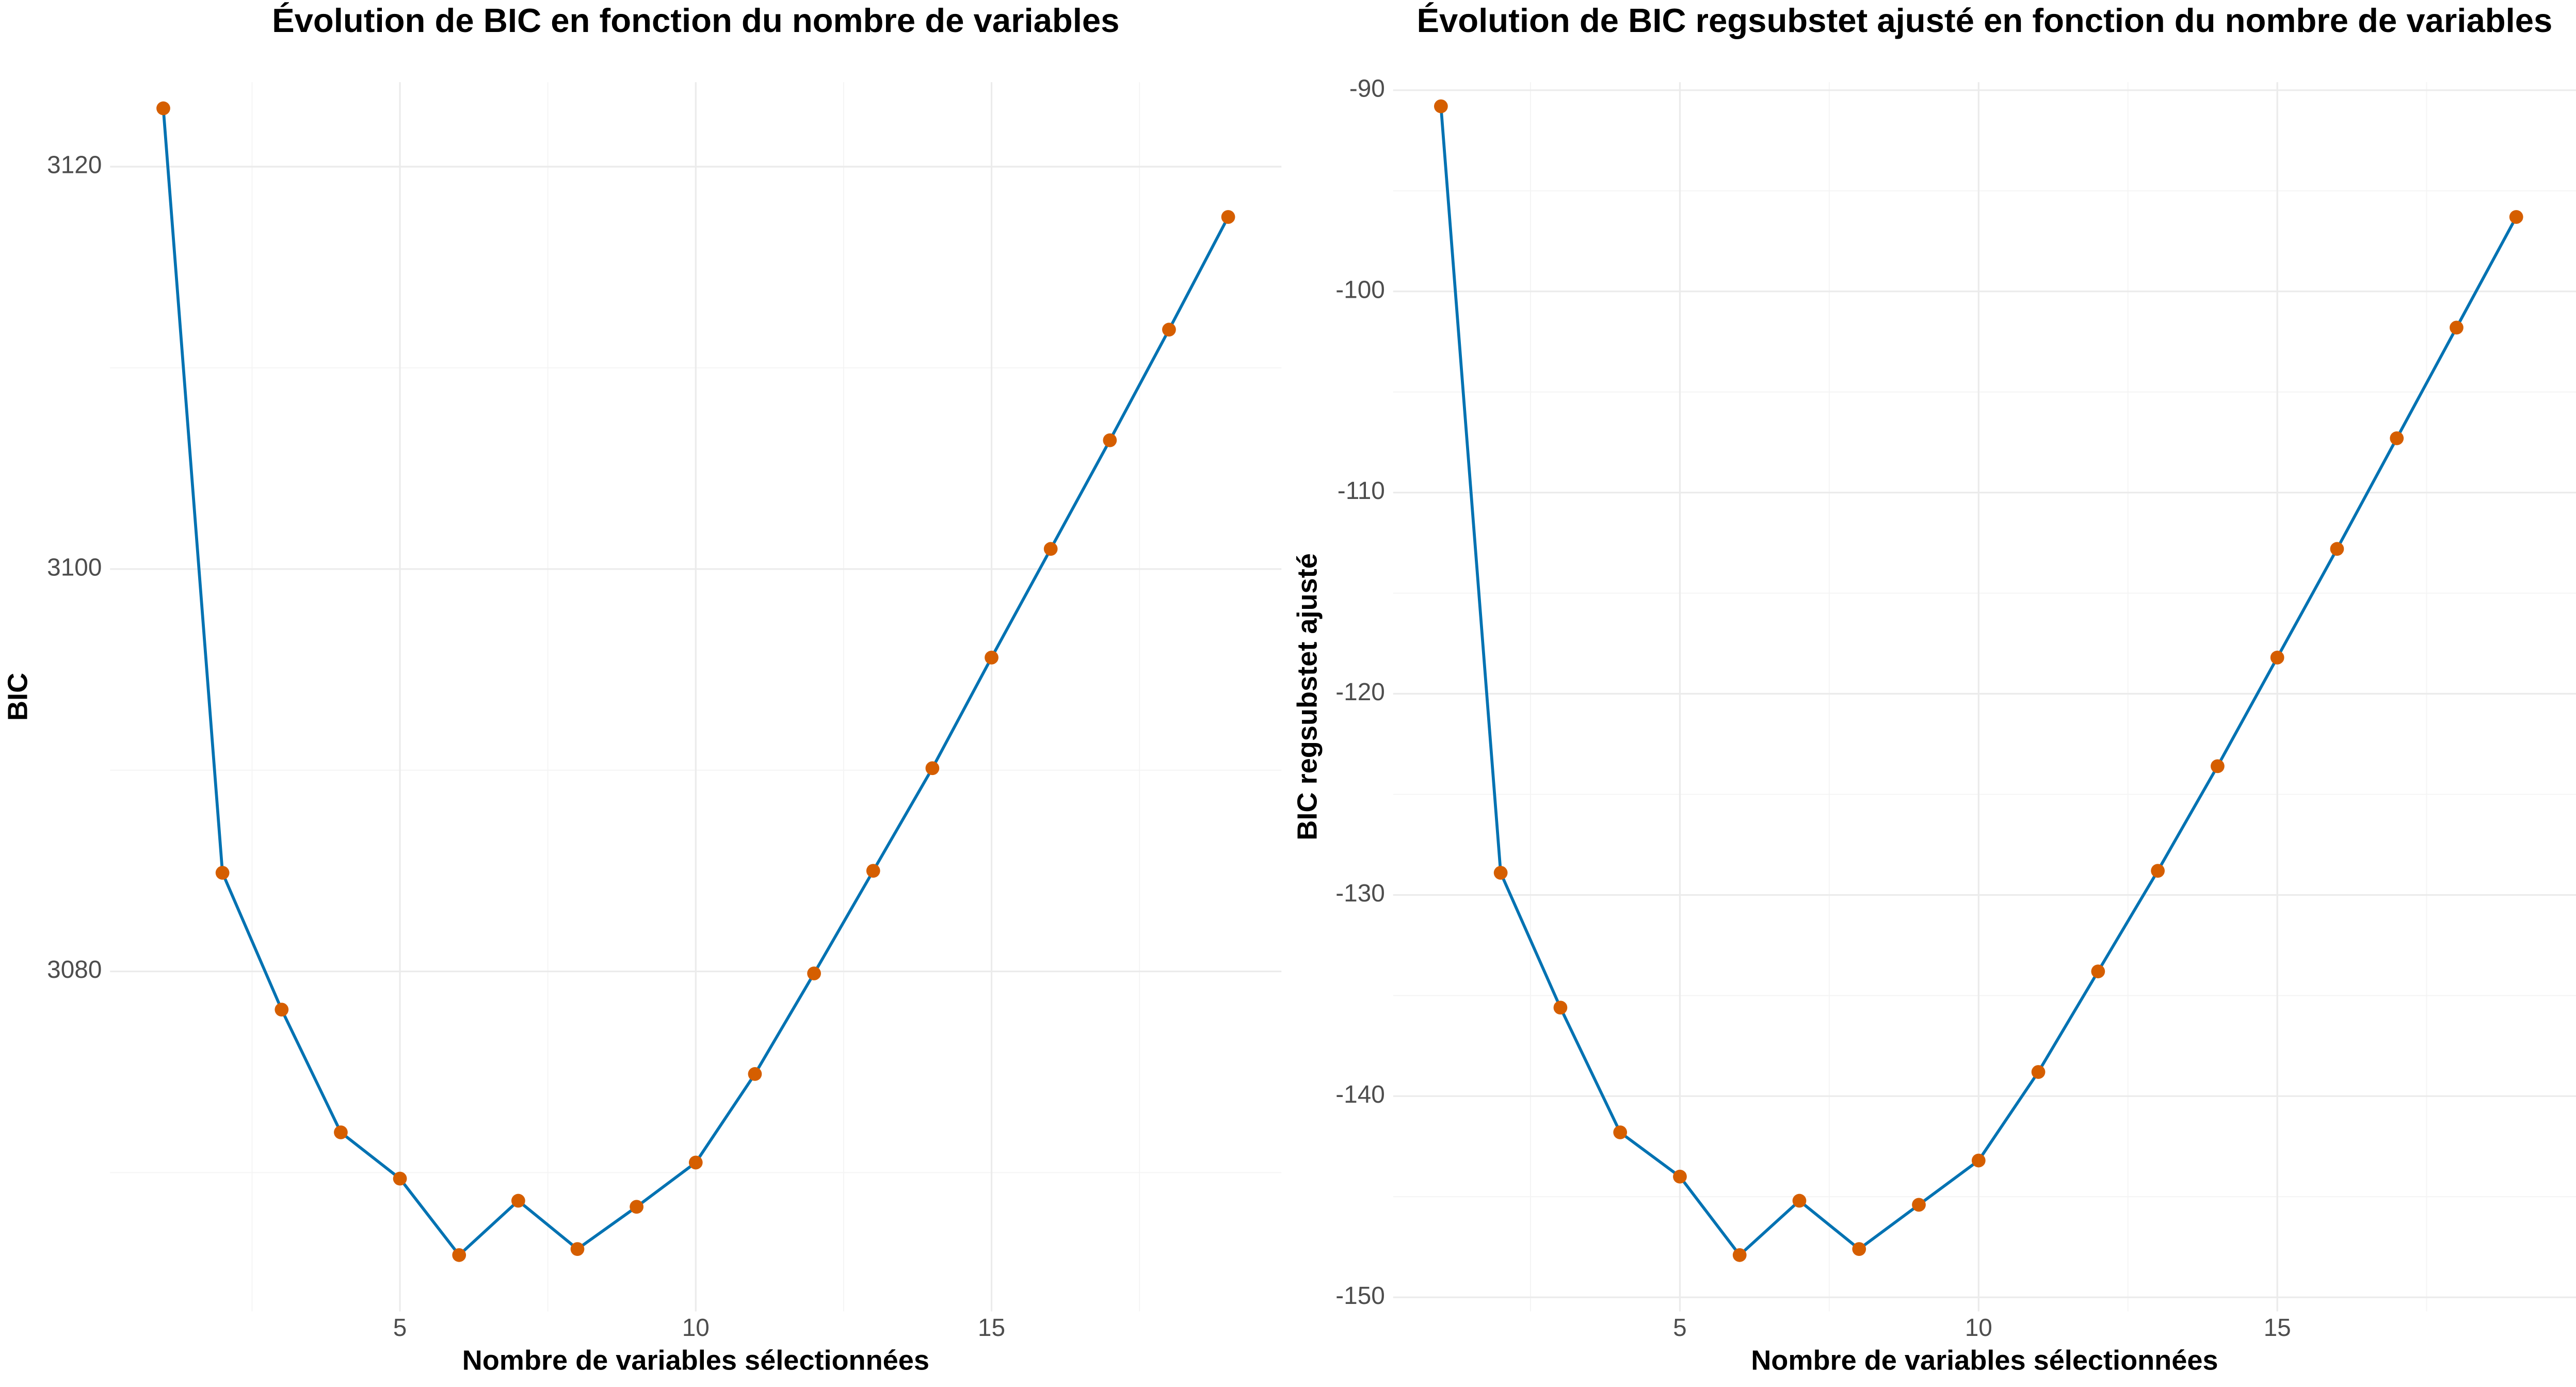 The image size is (2576, 1387). Describe the element at coordinates (1308, 697) in the screenshot. I see `y-axis-title: BIC regsubstet ajusté` at that location.